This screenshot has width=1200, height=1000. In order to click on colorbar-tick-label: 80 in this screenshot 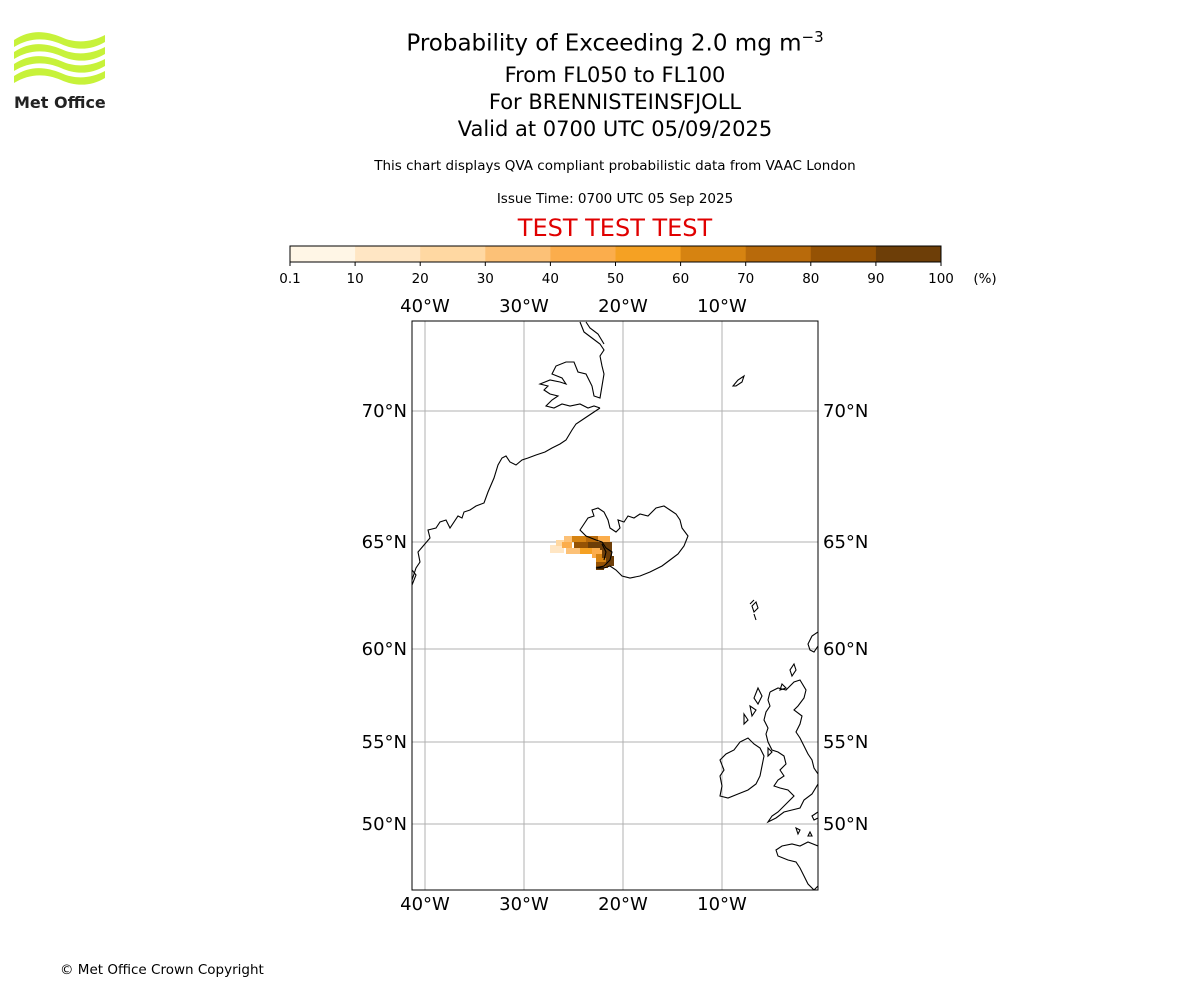, I will do `click(810, 279)`.